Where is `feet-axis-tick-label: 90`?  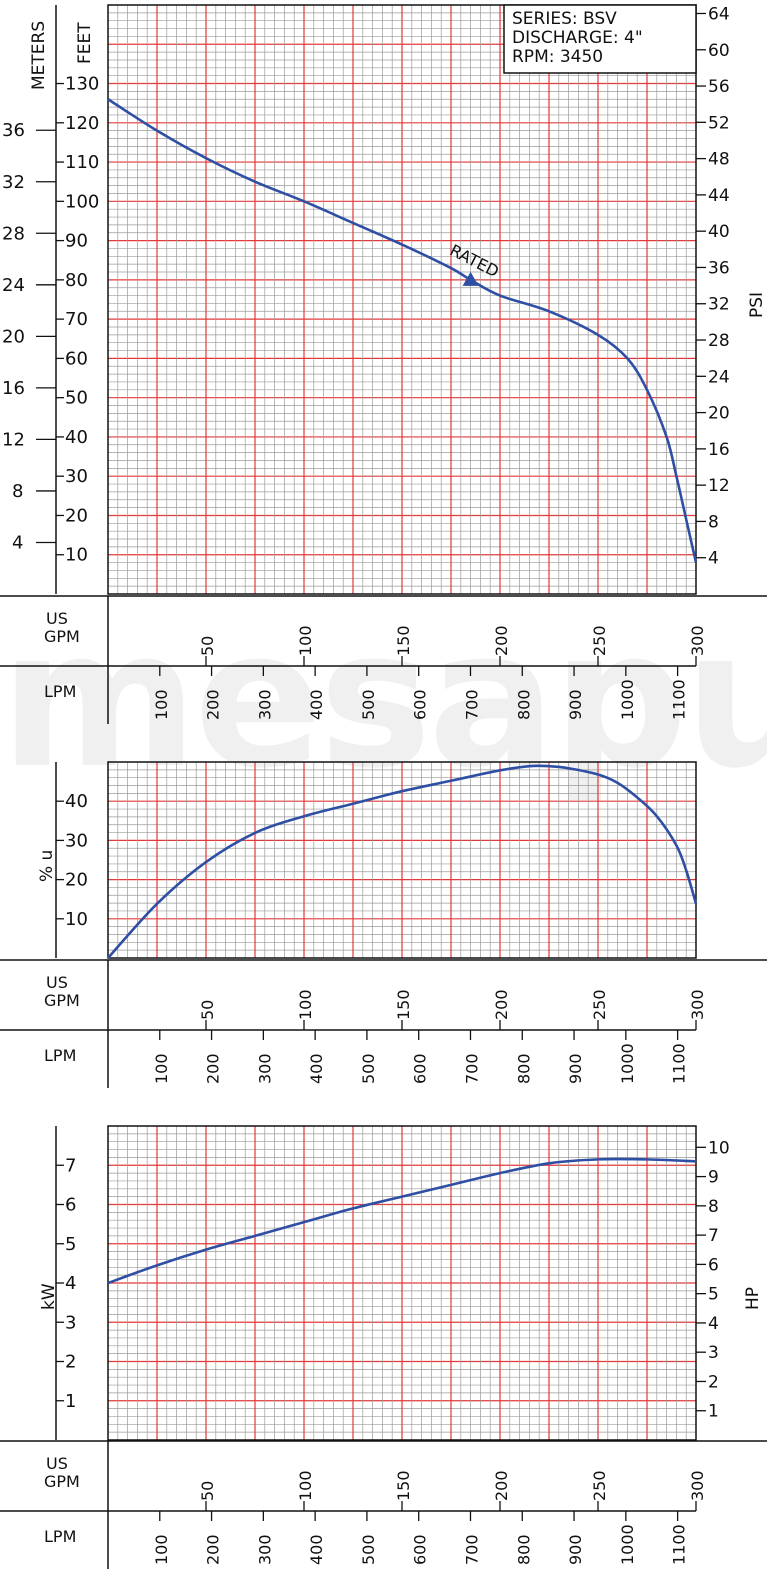 feet-axis-tick-label: 90 is located at coordinates (76, 241).